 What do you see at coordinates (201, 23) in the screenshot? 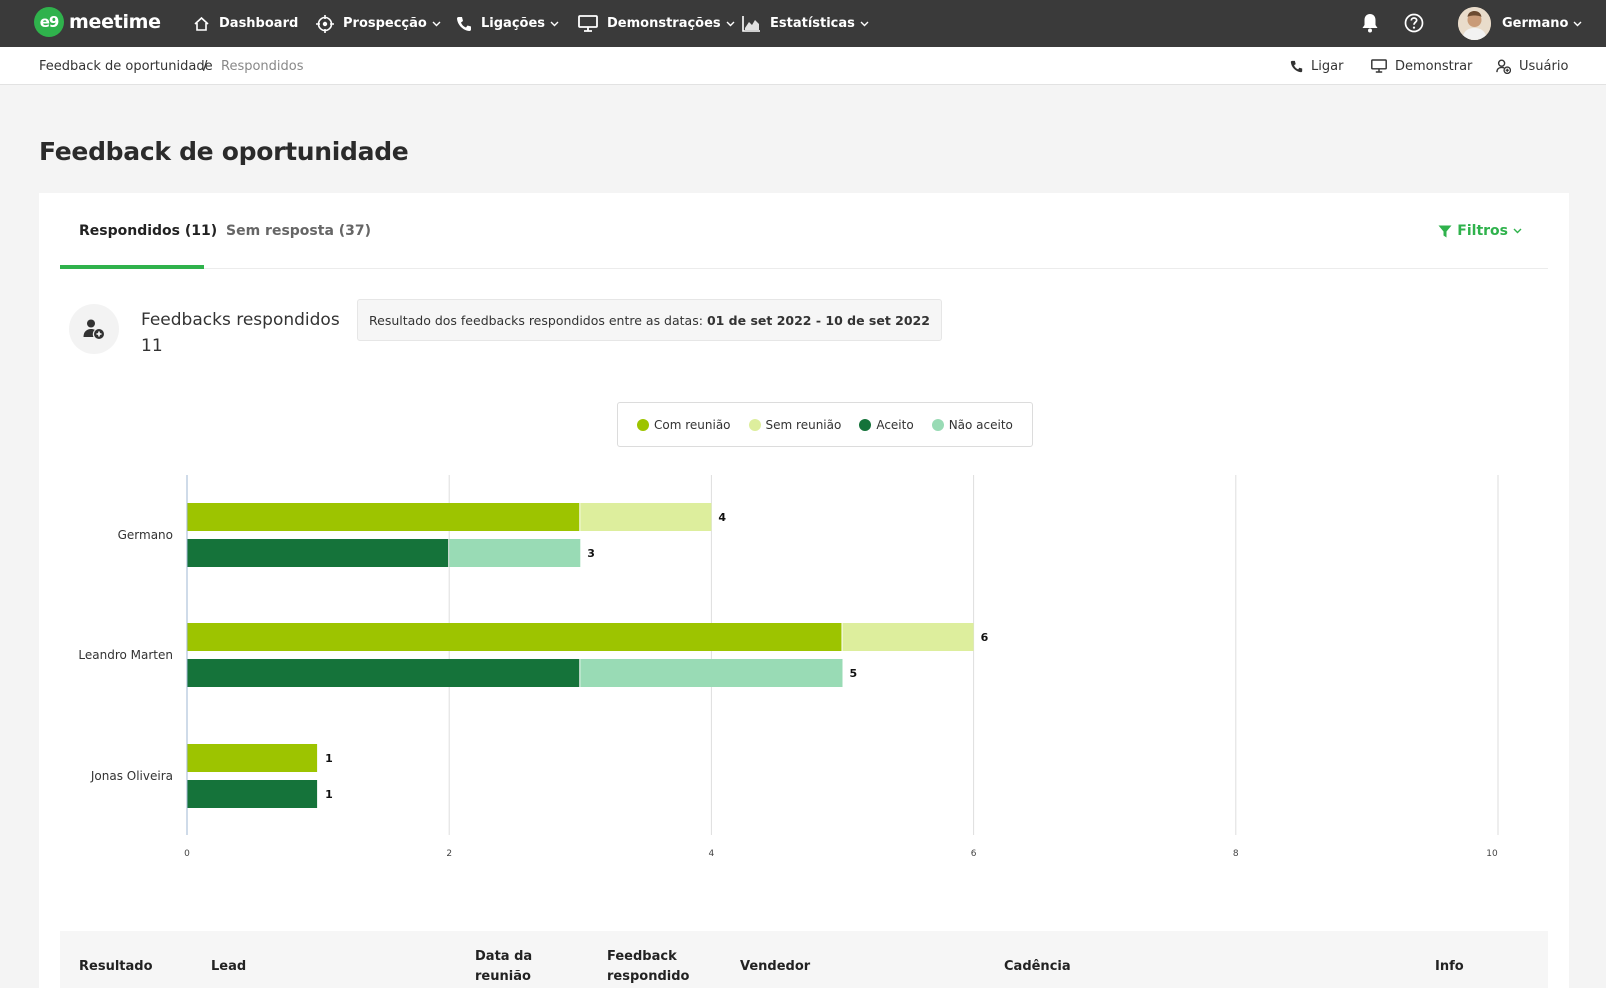
I see `home-icon` at bounding box center [201, 23].